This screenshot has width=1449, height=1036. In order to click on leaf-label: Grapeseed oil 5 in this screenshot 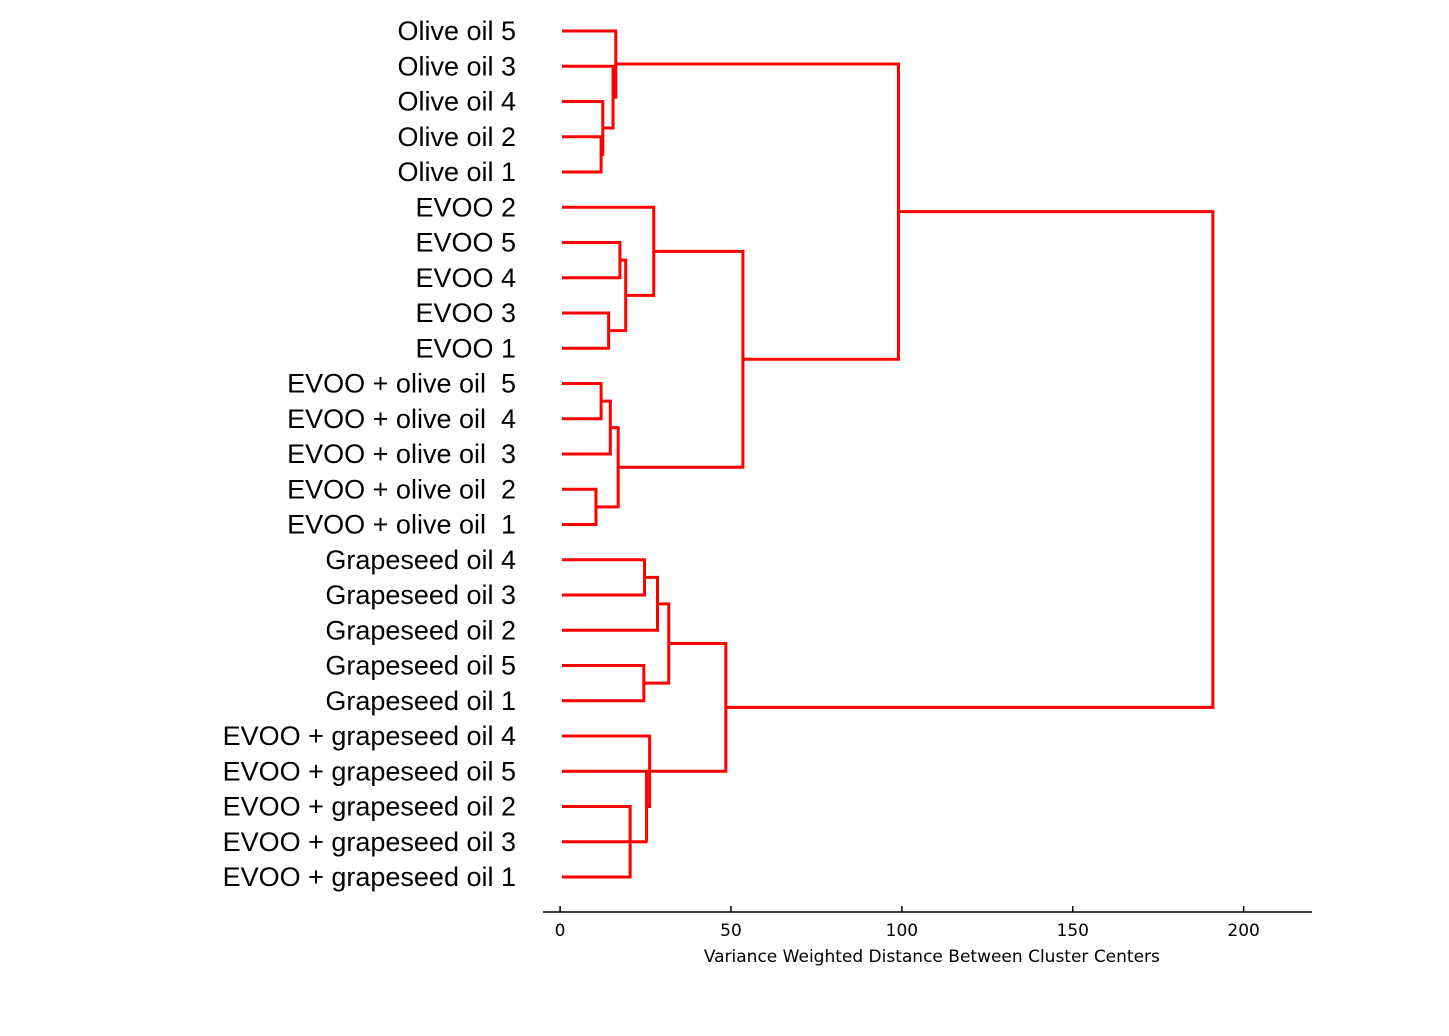, I will do `click(420, 666)`.